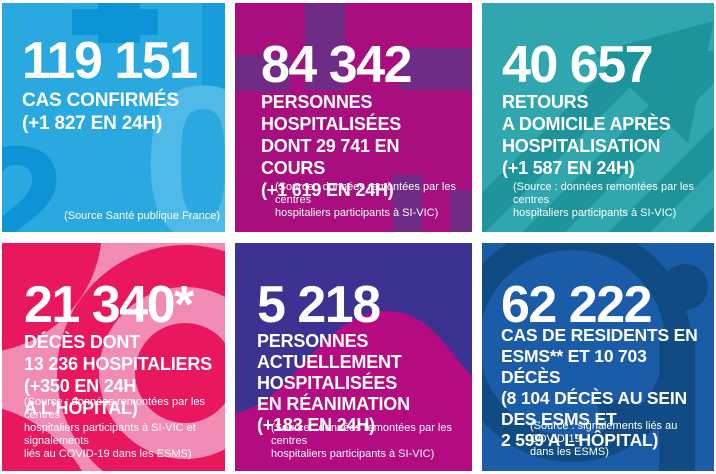  I want to click on stat-label-line: (+183 EN 24H), so click(316, 425).